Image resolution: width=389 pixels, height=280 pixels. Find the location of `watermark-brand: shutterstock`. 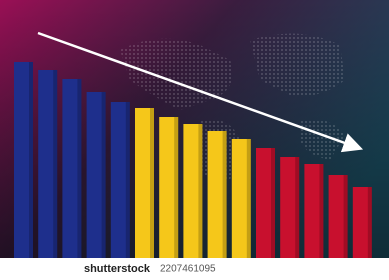

watermark-brand: shutterstock is located at coordinates (117, 269).